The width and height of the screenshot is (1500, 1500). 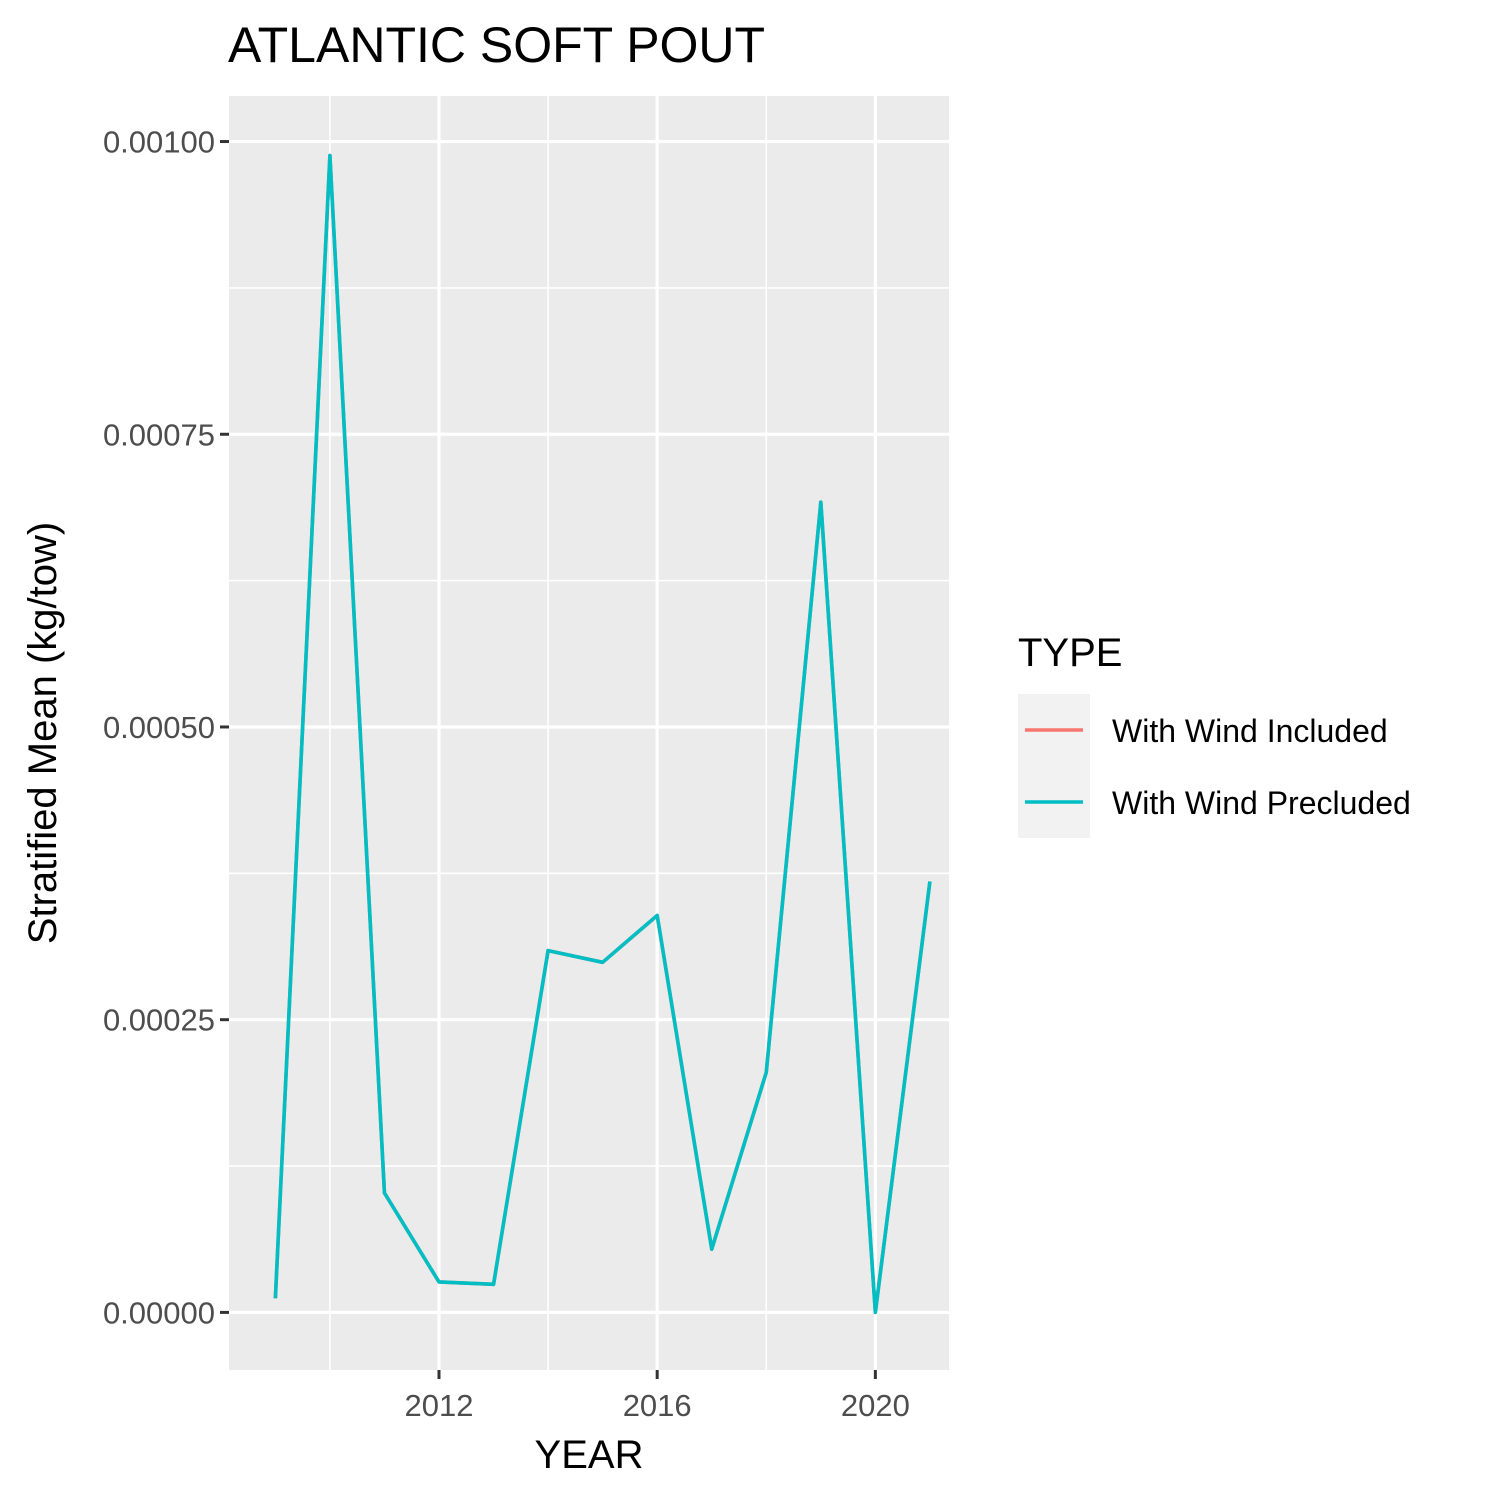 I want to click on x-axis-title: YEAR, so click(x=589, y=1455).